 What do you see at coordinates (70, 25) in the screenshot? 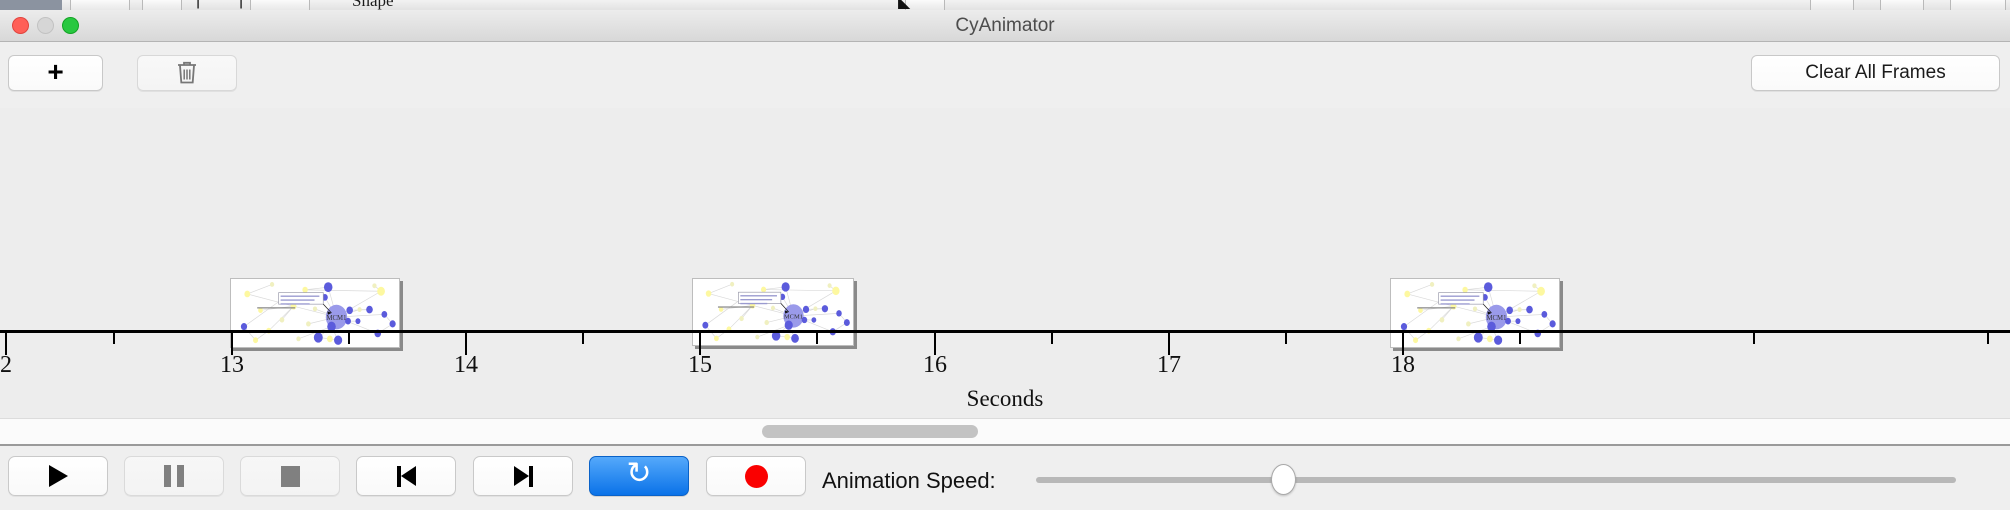
I see `zoom-button-icon` at bounding box center [70, 25].